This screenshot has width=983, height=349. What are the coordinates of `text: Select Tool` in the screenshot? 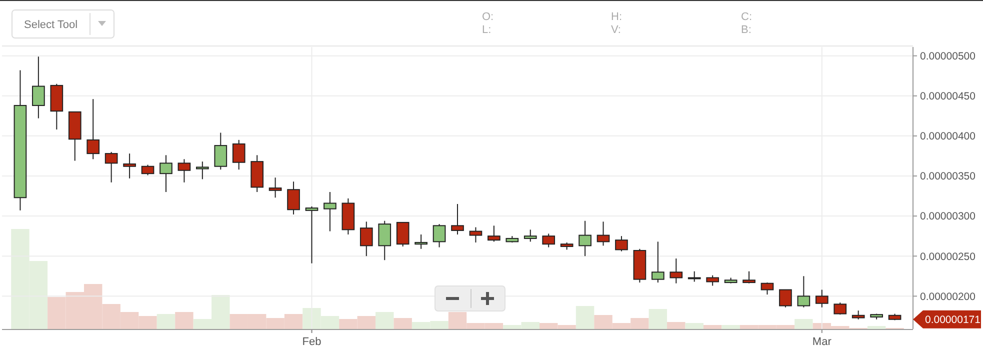 It's located at (51, 25).